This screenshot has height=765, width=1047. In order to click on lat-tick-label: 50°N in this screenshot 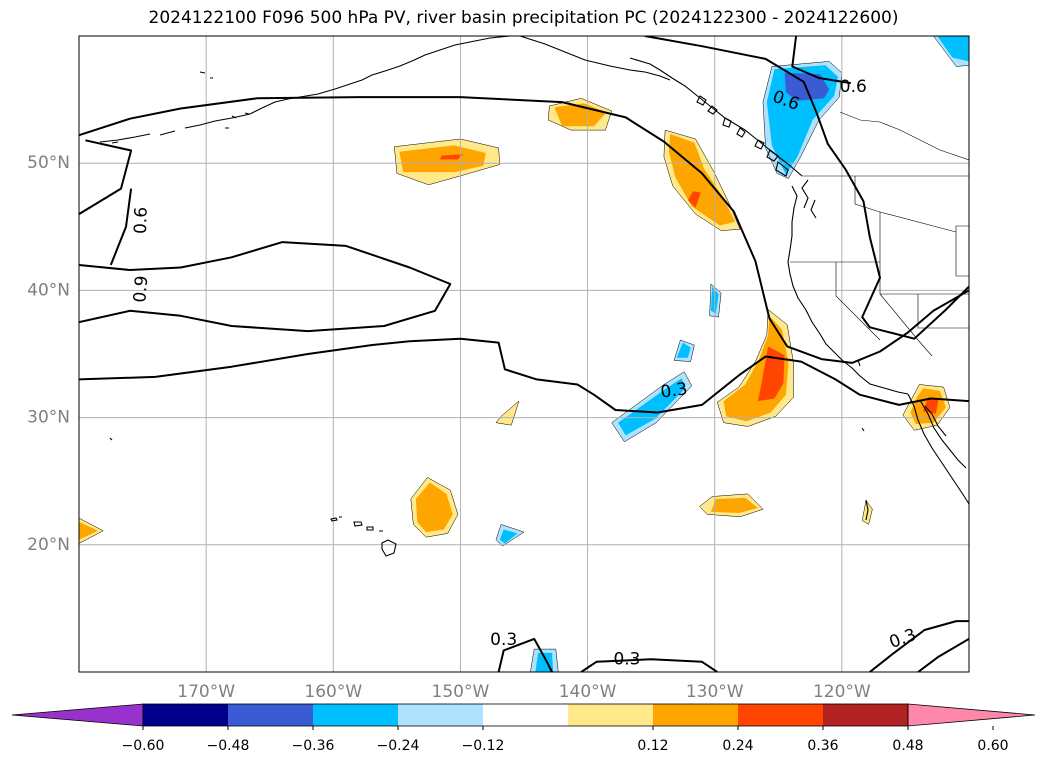, I will do `click(48, 163)`.